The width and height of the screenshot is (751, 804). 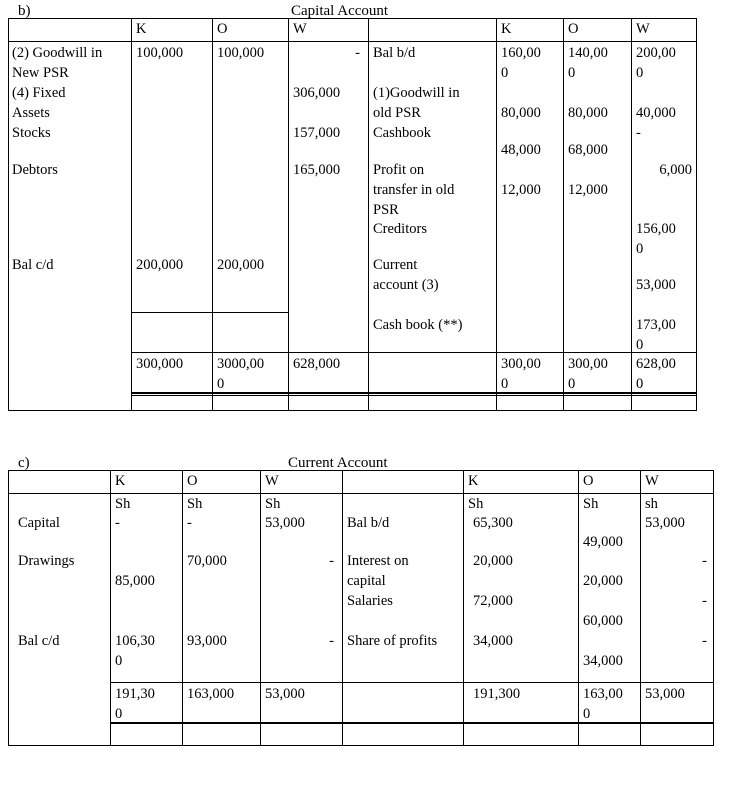 What do you see at coordinates (493, 561) in the screenshot?
I see `t2-right-row2-k: 20,000` at bounding box center [493, 561].